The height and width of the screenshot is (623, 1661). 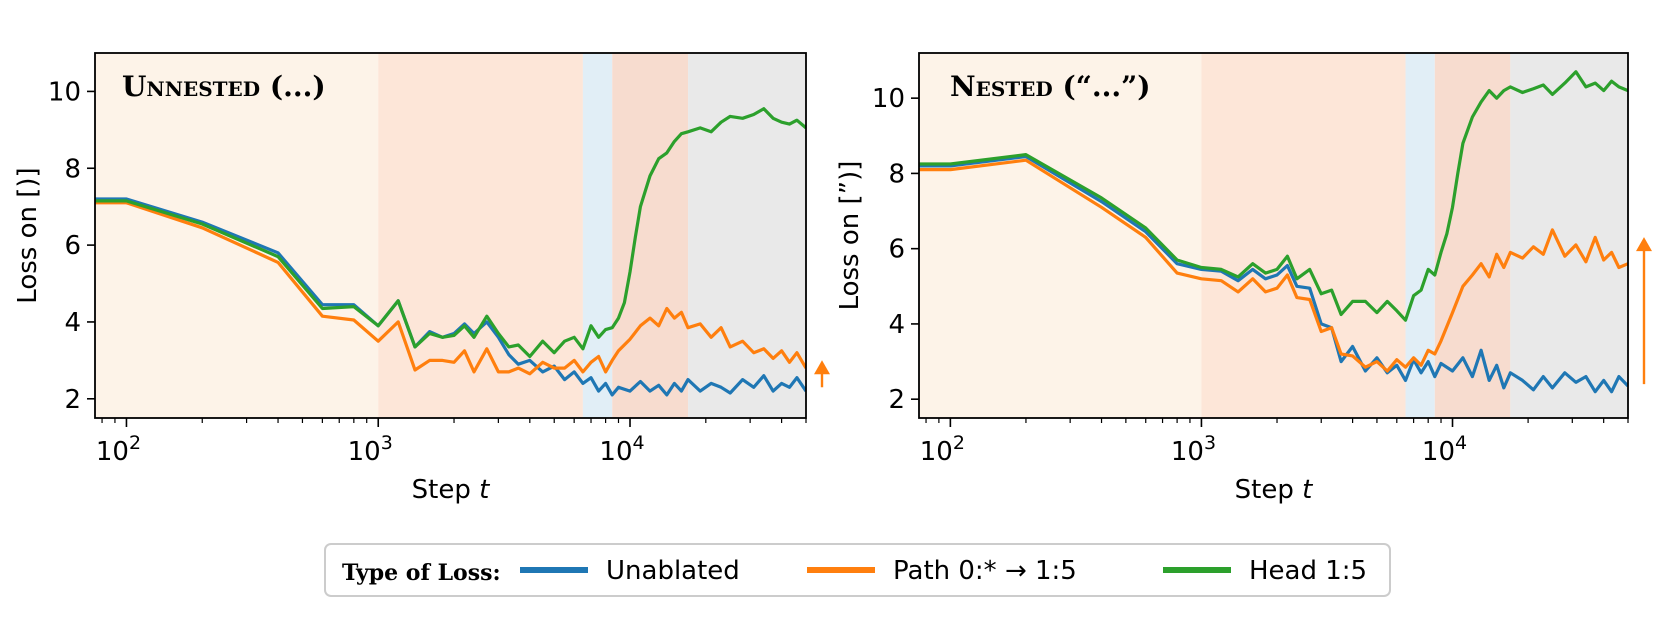 What do you see at coordinates (985, 571) in the screenshot?
I see `legend-label-path: Path 0:* → 1:5` at bounding box center [985, 571].